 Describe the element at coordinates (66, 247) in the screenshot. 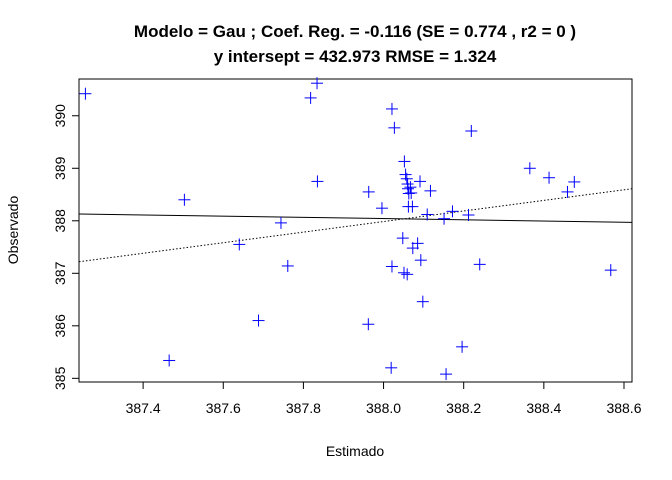

I see `y-axis: 385 386 387 388 389 390` at that location.